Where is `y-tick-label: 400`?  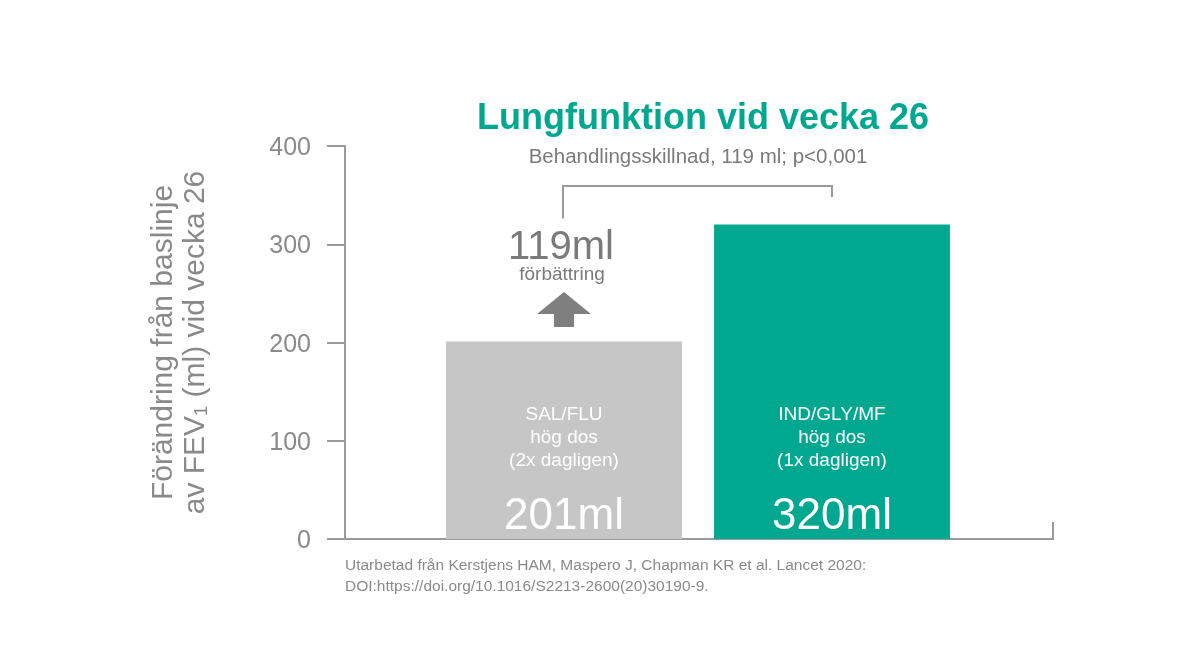 y-tick-label: 400 is located at coordinates (290, 146).